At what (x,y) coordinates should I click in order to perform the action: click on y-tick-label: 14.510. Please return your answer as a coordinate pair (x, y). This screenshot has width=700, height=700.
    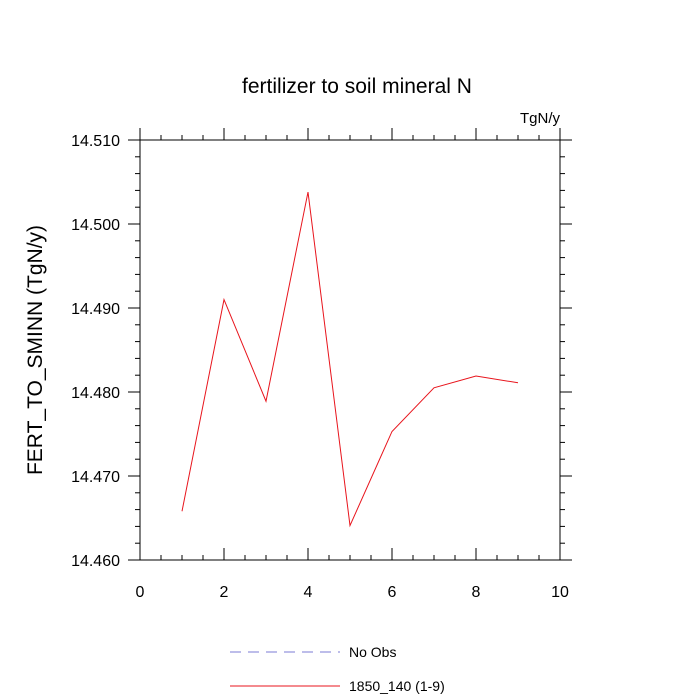
    Looking at the image, I should click on (95, 141).